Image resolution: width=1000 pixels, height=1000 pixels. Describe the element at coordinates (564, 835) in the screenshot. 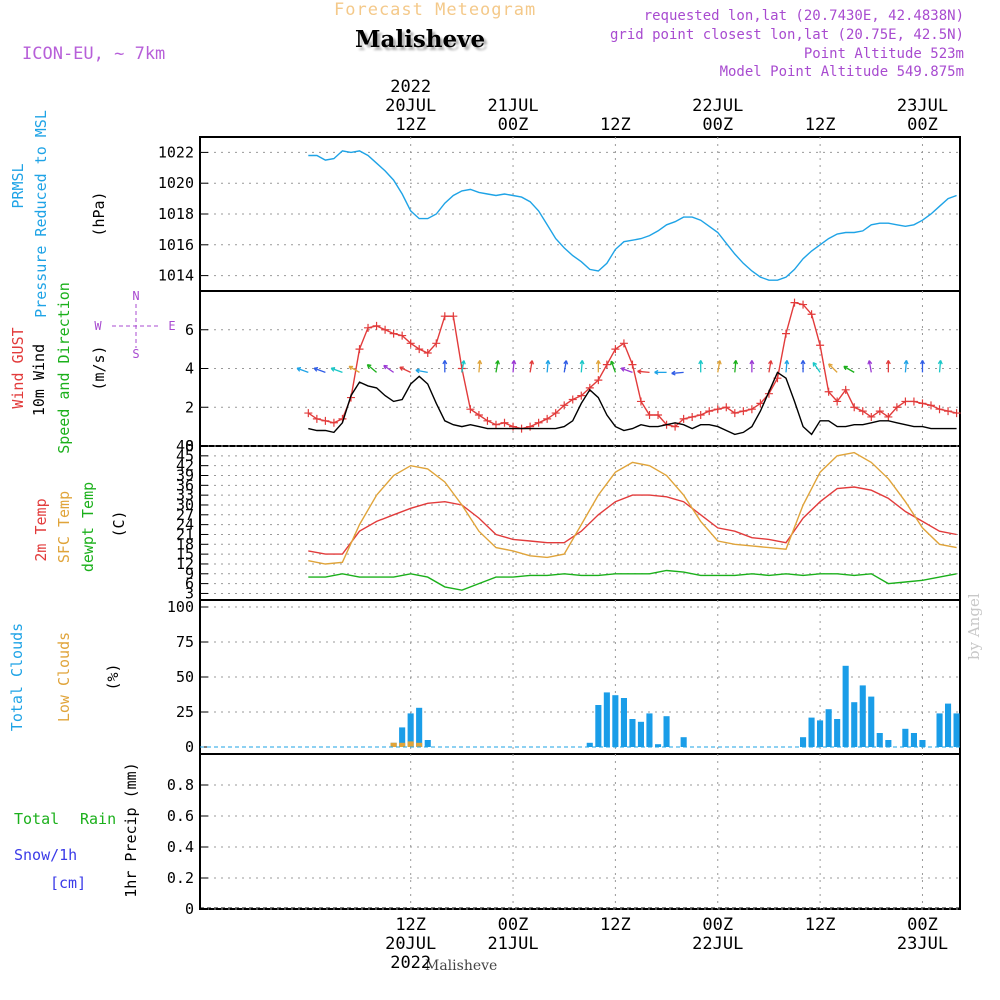

I see `panel-5: 0 0.2 0.4 0.6 0.8` at that location.